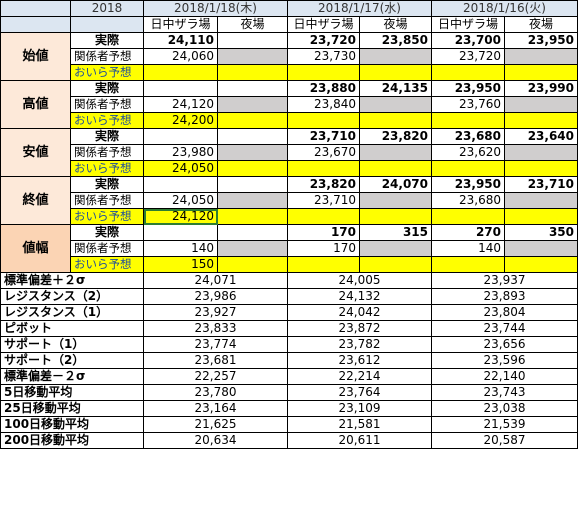 Image resolution: width=579 pixels, height=516 pixels. I want to click on cell: 150, so click(180, 264).